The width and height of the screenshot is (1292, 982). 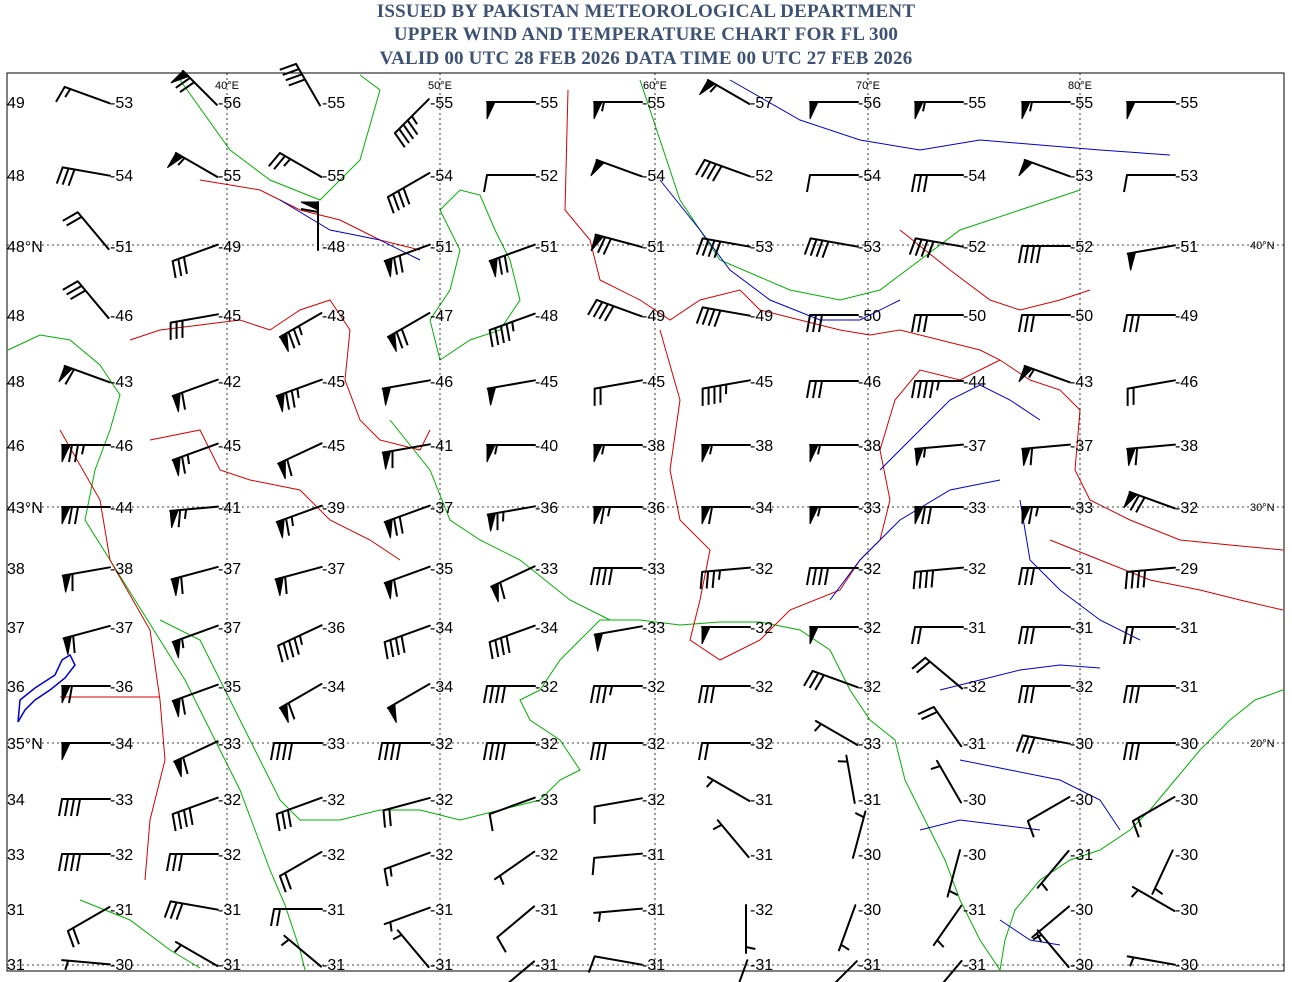 I want to click on coastline, so click(x=500, y=520).